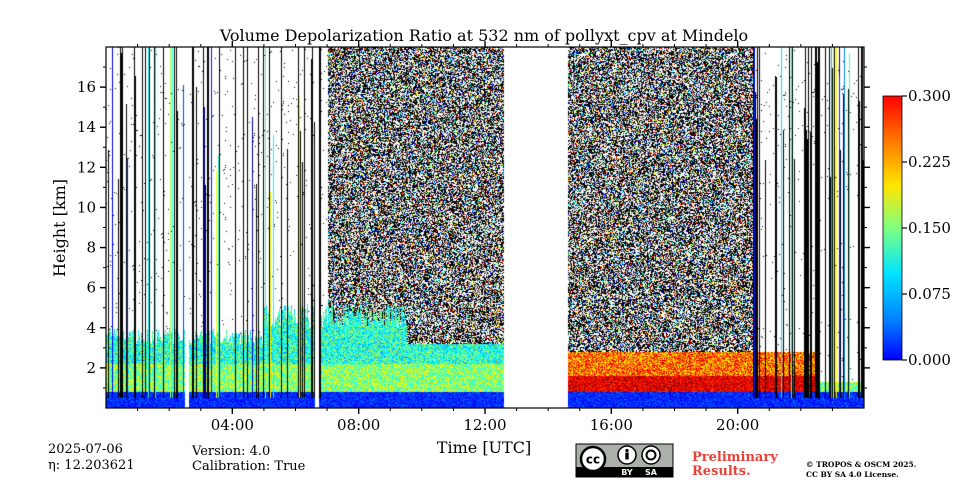 The width and height of the screenshot is (960, 480). What do you see at coordinates (627, 472) in the screenshot?
I see `by-label: BY` at bounding box center [627, 472].